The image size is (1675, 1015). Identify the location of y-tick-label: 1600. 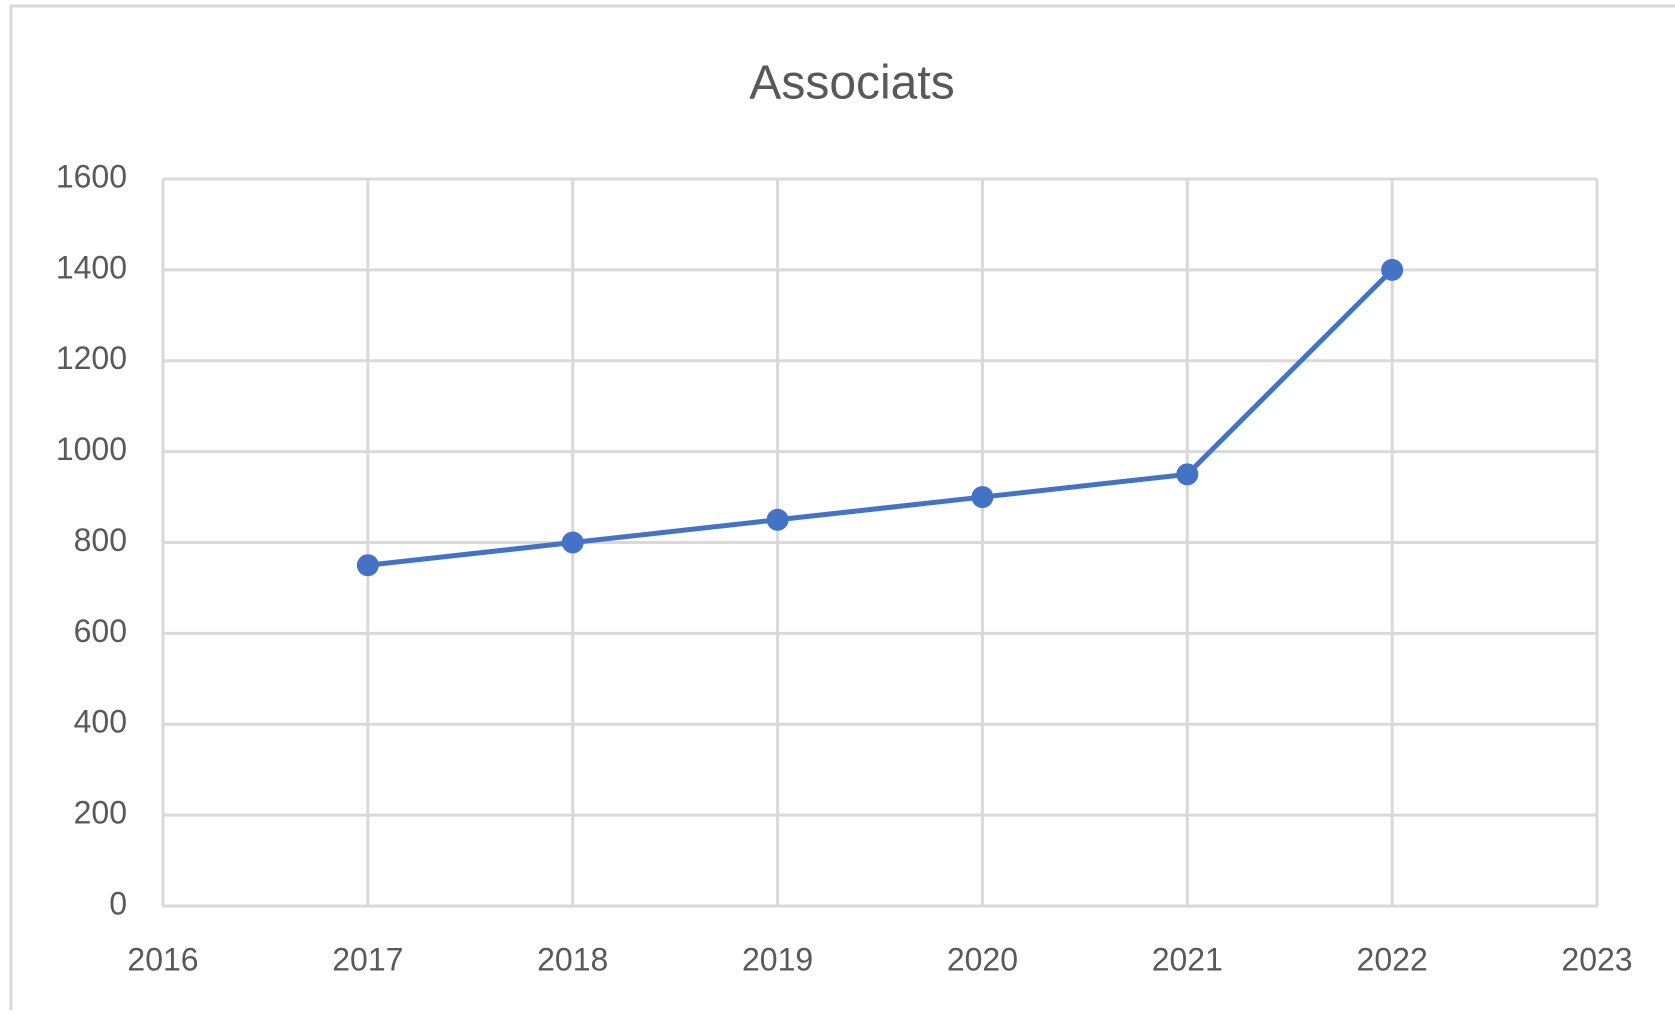
(91, 176).